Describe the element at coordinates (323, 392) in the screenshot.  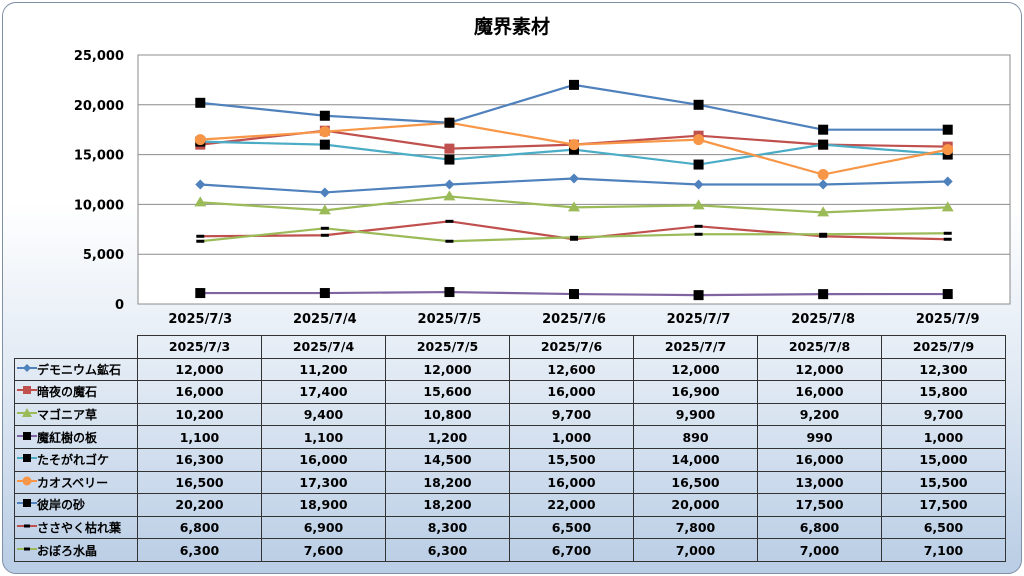
I see `table-cell: 17,400` at that location.